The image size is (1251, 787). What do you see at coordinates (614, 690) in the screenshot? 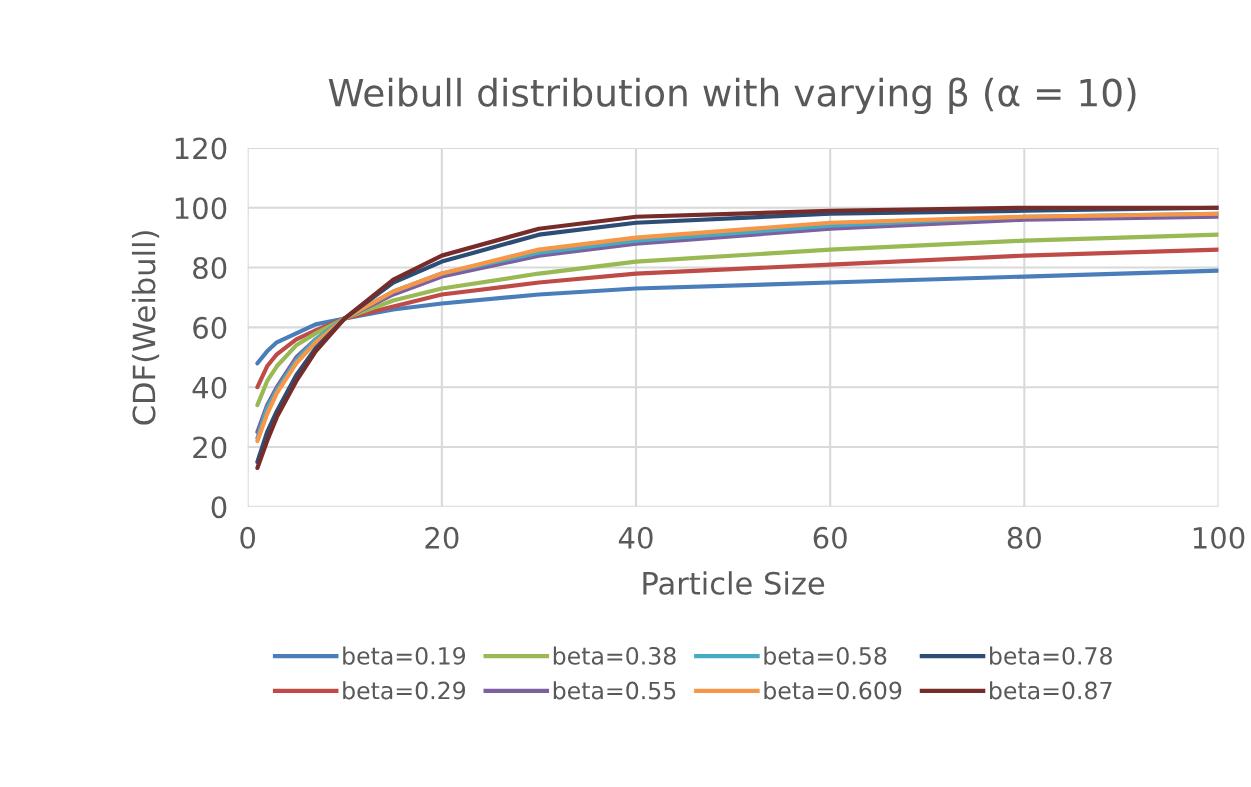
I see `legend-label: beta=0.55` at bounding box center [614, 690].